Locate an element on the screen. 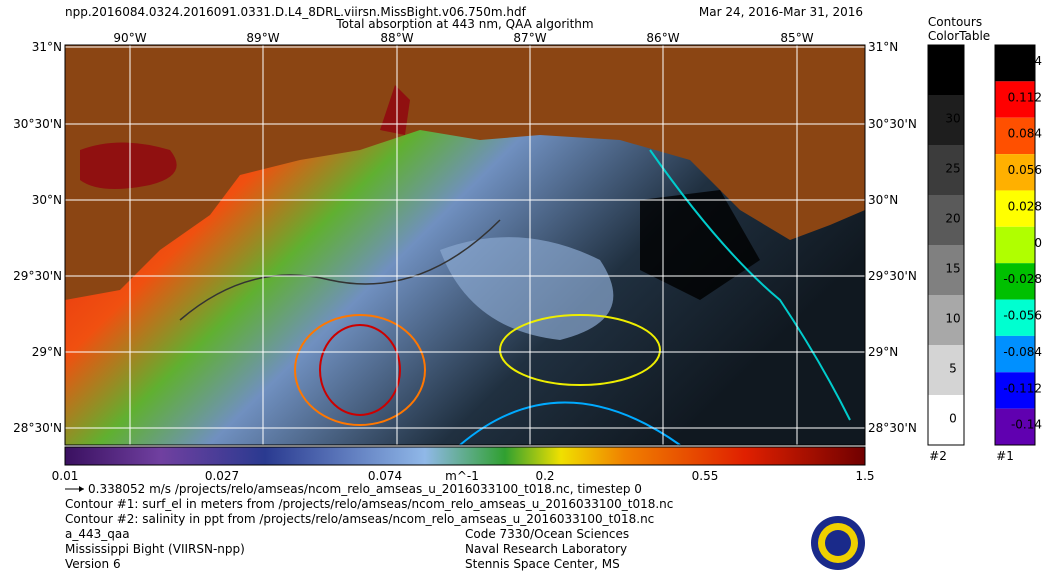  colorbar-label: 1.5 is located at coordinates (864, 476).